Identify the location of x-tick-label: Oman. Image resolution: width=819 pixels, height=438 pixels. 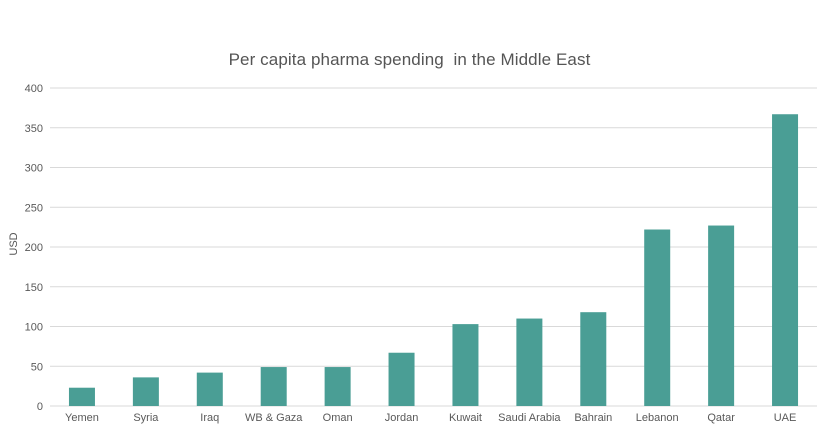
(338, 418).